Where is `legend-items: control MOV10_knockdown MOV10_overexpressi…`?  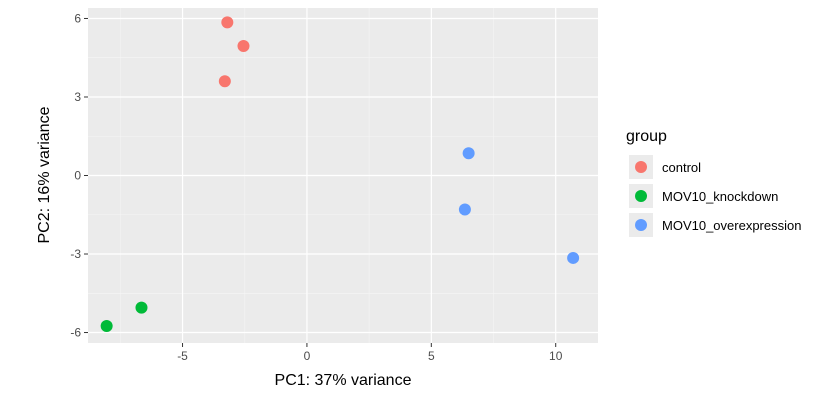 legend-items: control MOV10_knockdown MOV10_overexpressi… is located at coordinates (715, 196).